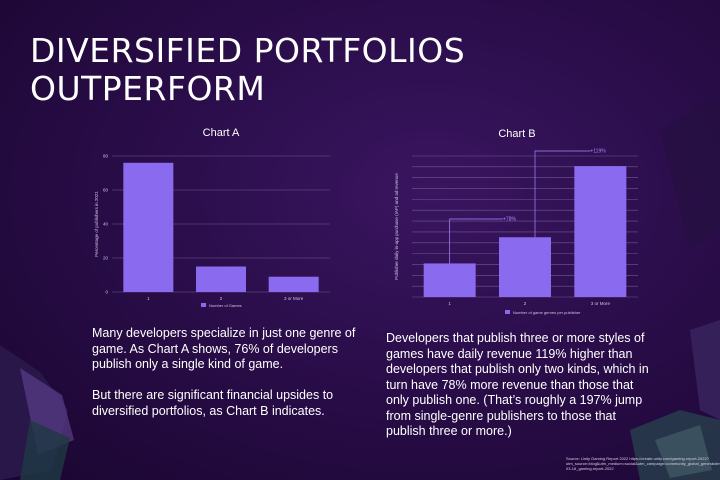 Image resolution: width=720 pixels, height=480 pixels. What do you see at coordinates (106, 156) in the screenshot?
I see `y-tick-label: 80` at bounding box center [106, 156].